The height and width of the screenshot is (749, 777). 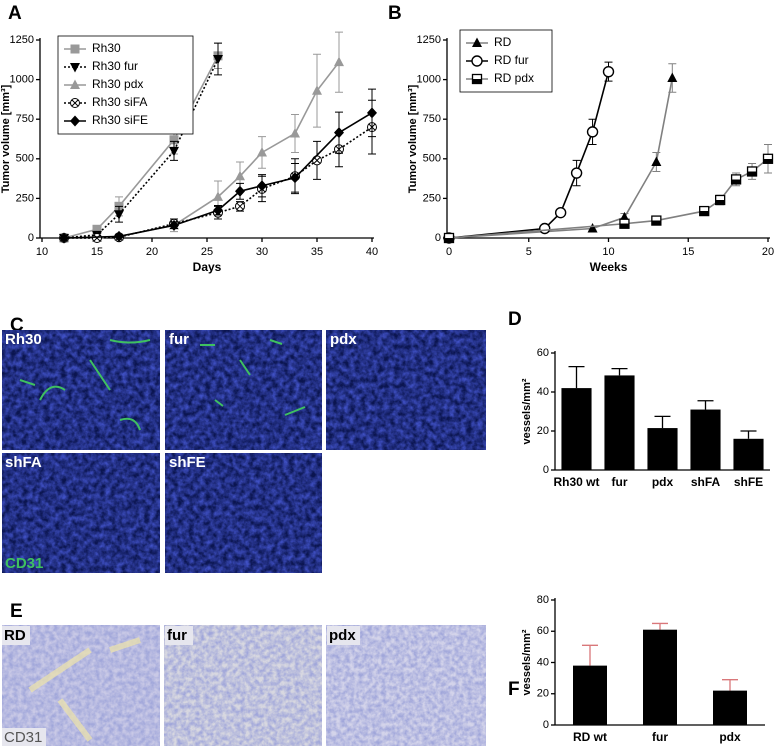 I want to click on x-tick-label: 20, so click(x=152, y=252).